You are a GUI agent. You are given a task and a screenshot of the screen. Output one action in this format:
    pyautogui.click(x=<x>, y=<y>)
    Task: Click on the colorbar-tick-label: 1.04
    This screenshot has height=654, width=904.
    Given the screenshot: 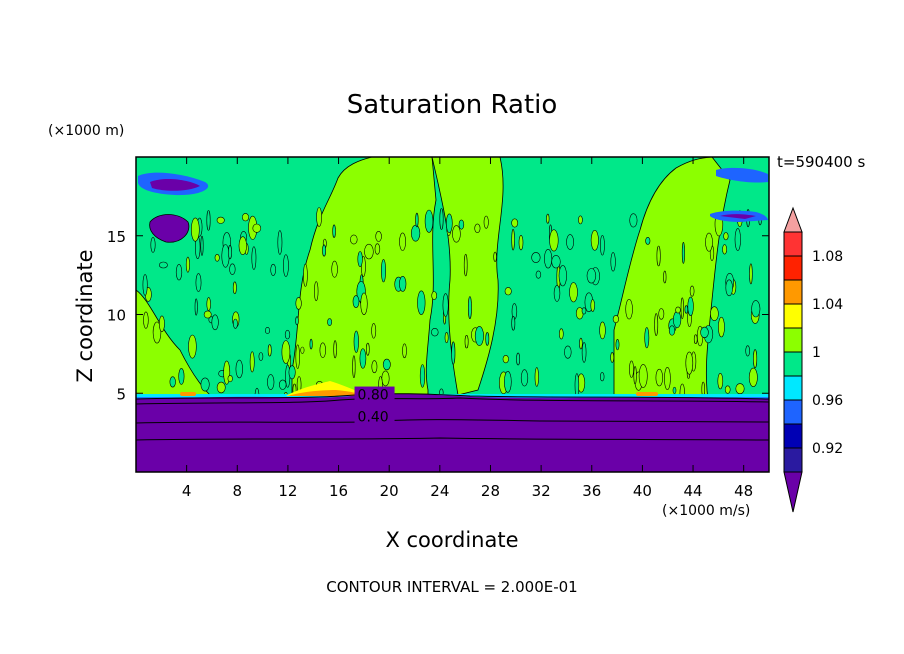 What is the action you would take?
    pyautogui.click(x=827, y=305)
    